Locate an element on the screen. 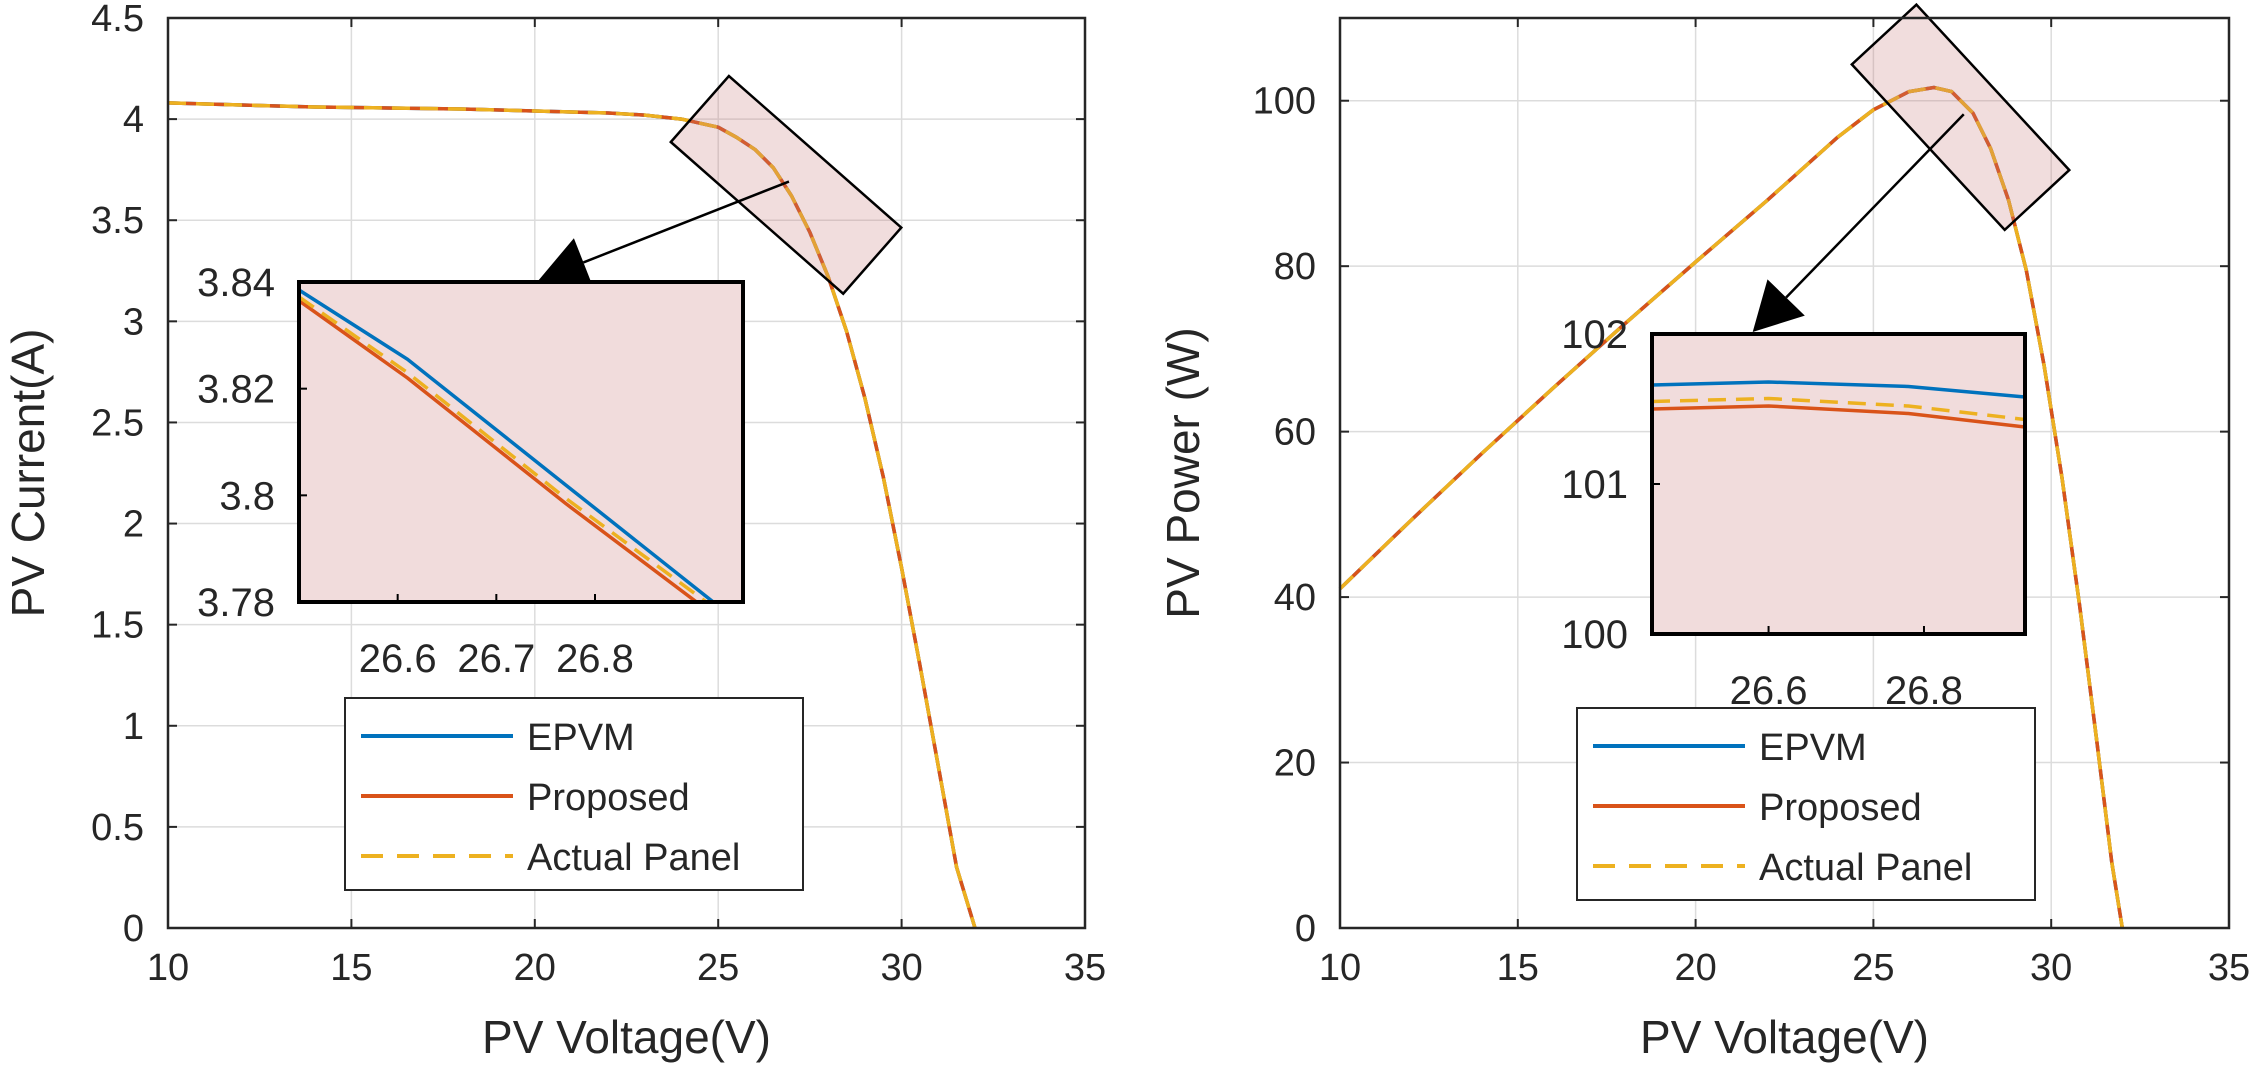 This screenshot has height=1077, width=2251. y-tick-label: 100 is located at coordinates (1284, 102).